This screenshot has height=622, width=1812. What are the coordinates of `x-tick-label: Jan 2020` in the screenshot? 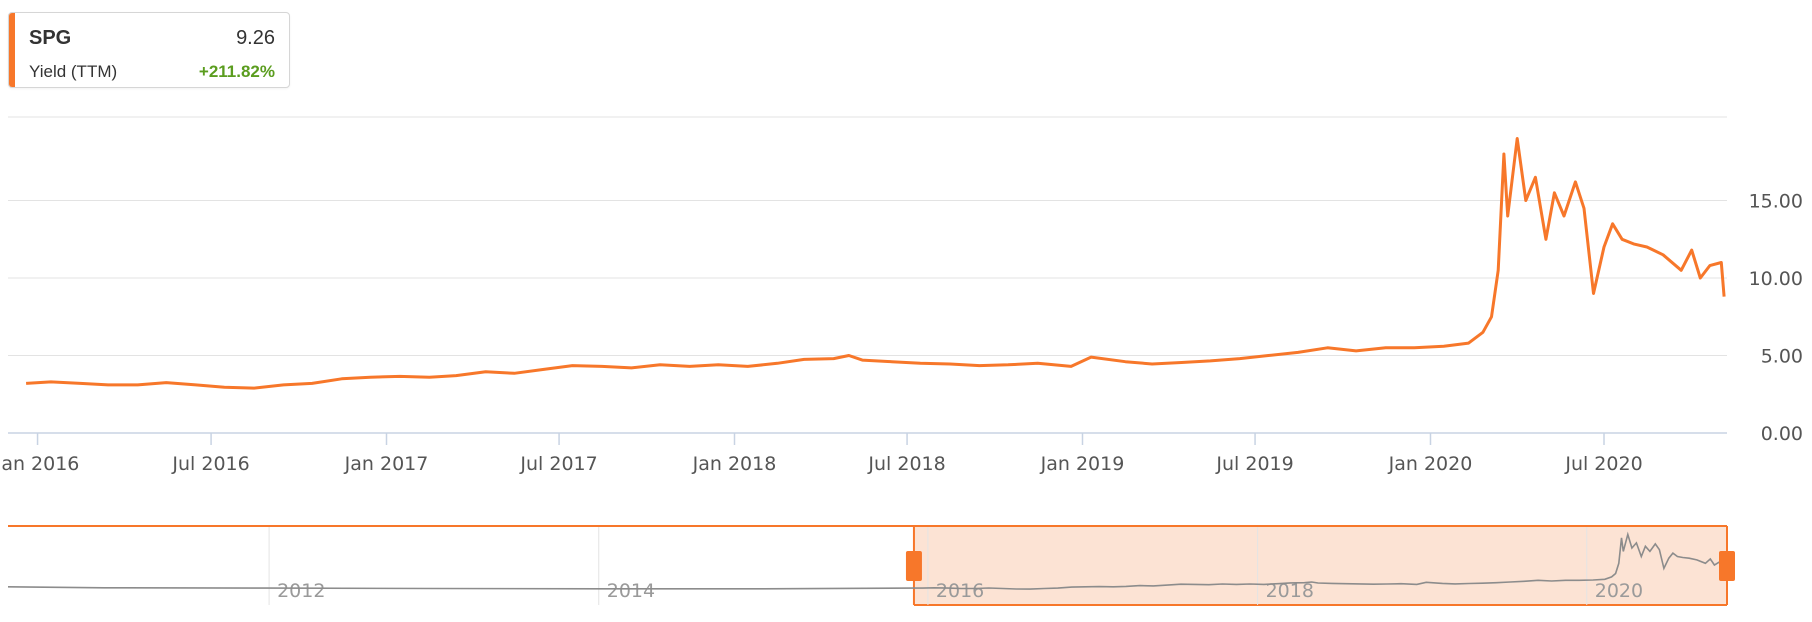 It's located at (1430, 464).